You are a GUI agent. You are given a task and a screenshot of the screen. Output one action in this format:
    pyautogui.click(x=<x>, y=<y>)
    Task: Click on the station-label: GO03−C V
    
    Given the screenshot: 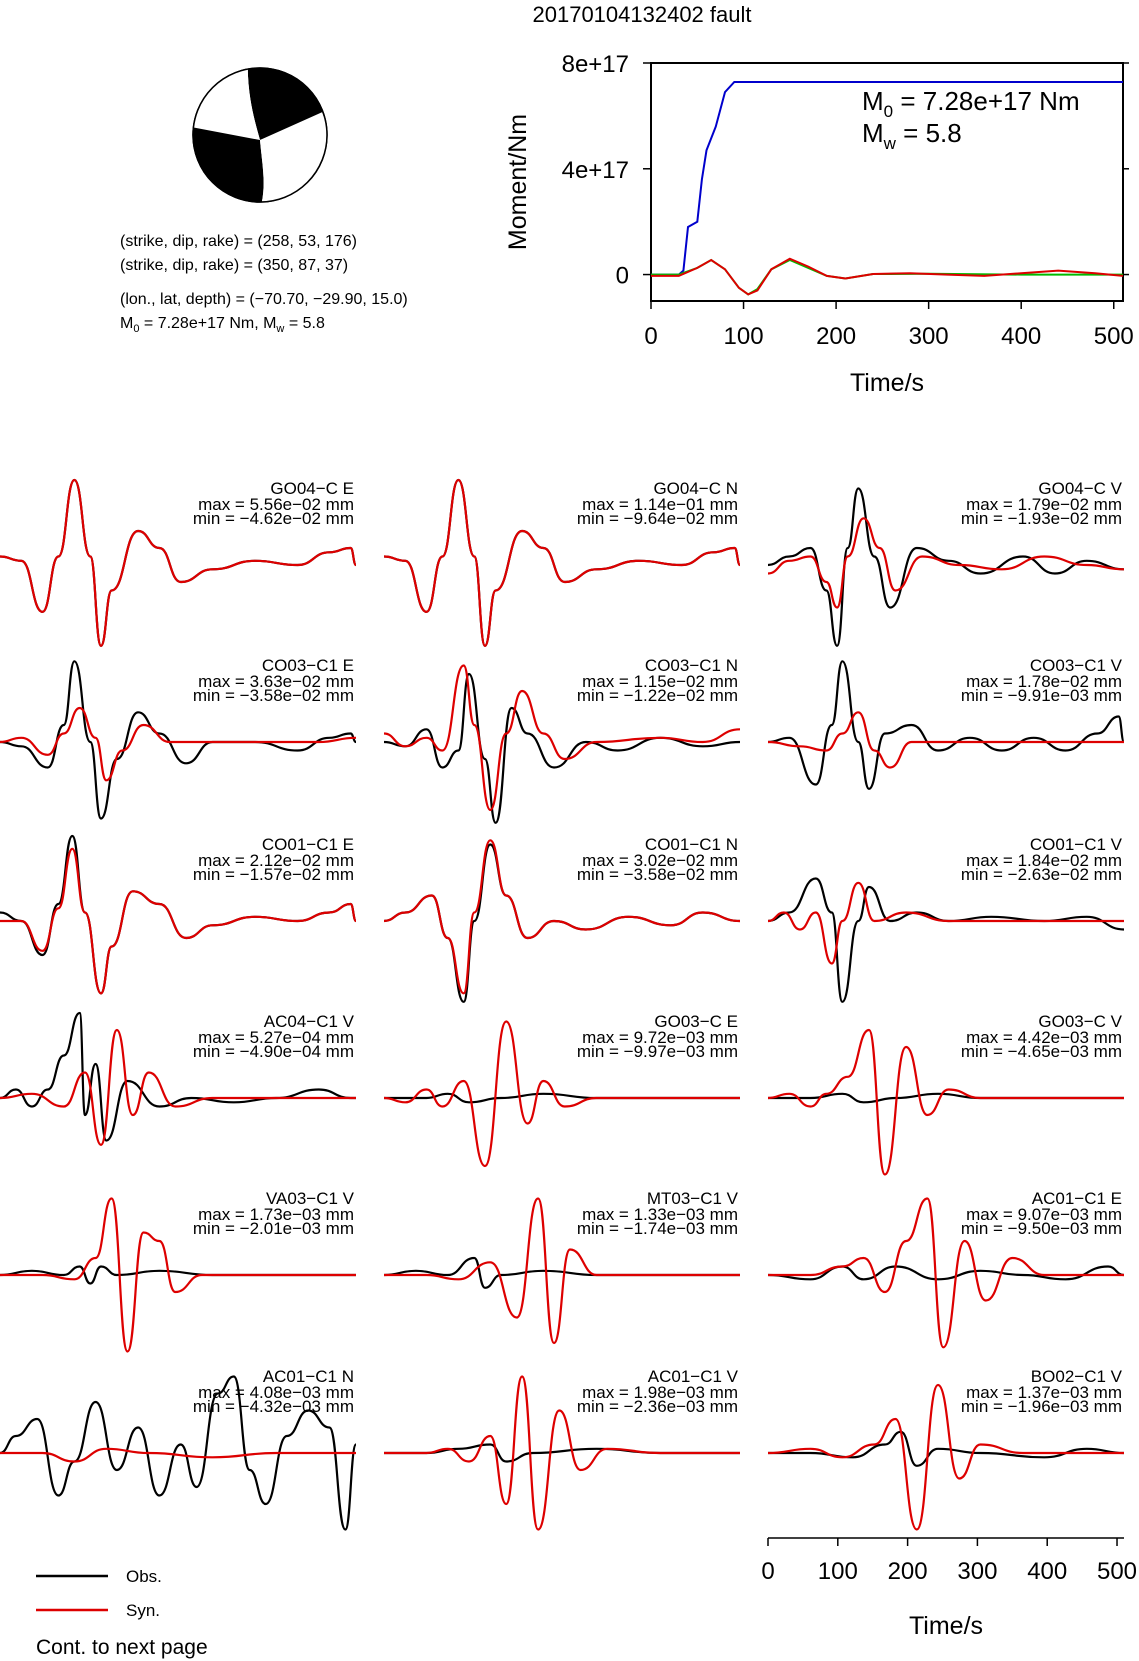 What is the action you would take?
    pyautogui.click(x=1080, y=1021)
    